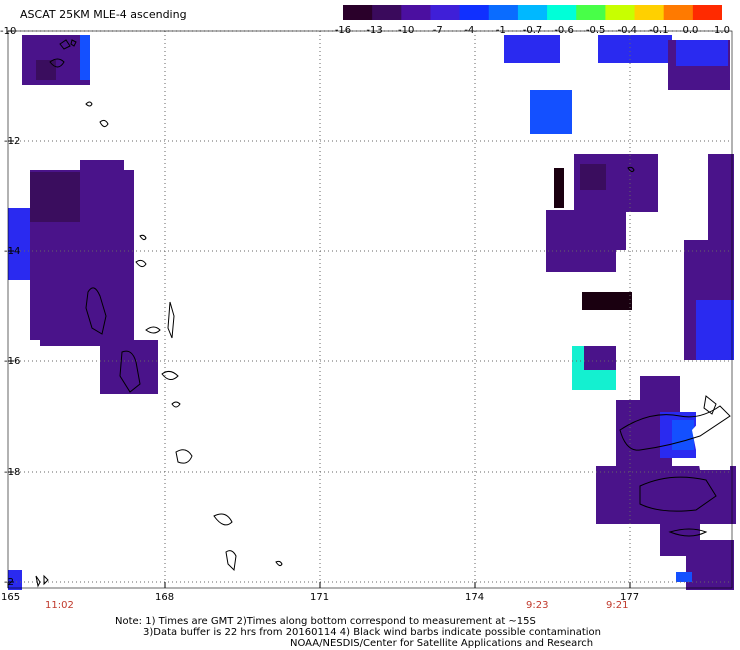  Describe the element at coordinates (320, 597) in the screenshot. I see `lon-label: 171` at that location.